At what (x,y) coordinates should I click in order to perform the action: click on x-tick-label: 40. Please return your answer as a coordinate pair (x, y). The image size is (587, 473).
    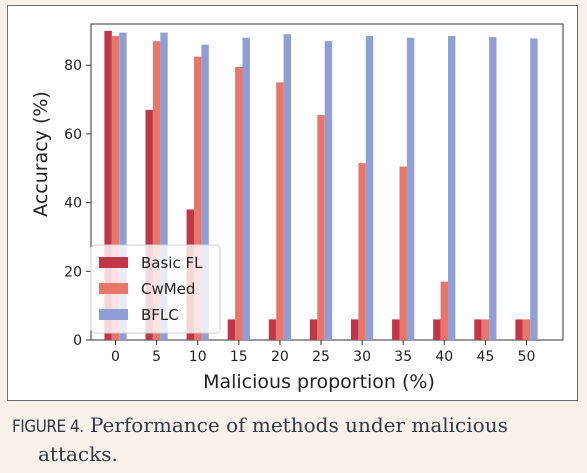
    Looking at the image, I should click on (444, 357).